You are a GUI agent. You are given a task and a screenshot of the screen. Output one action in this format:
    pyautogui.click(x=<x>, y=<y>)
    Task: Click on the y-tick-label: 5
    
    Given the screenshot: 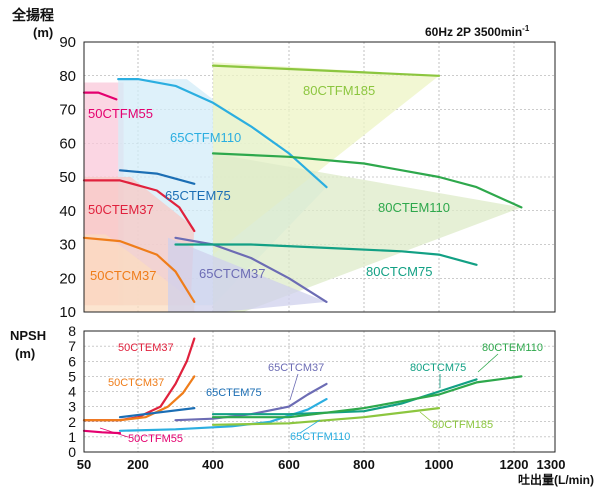 What is the action you would take?
    pyautogui.click(x=72, y=376)
    